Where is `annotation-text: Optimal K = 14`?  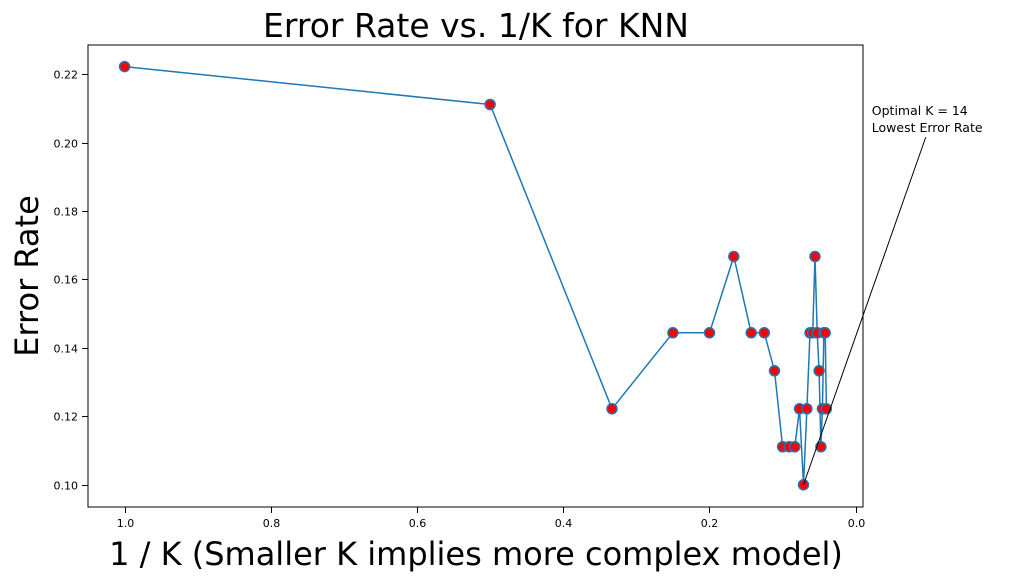
annotation-text: Optimal K = 14 is located at coordinates (920, 110).